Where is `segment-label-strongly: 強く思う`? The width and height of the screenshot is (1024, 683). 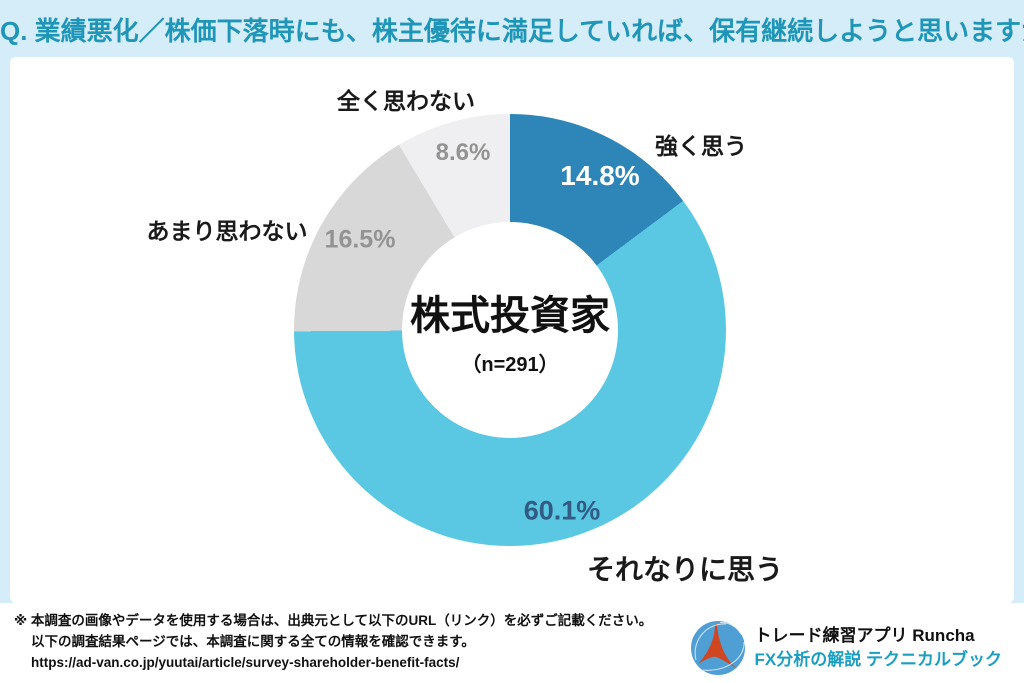
segment-label-strongly: 強く思う is located at coordinates (701, 146).